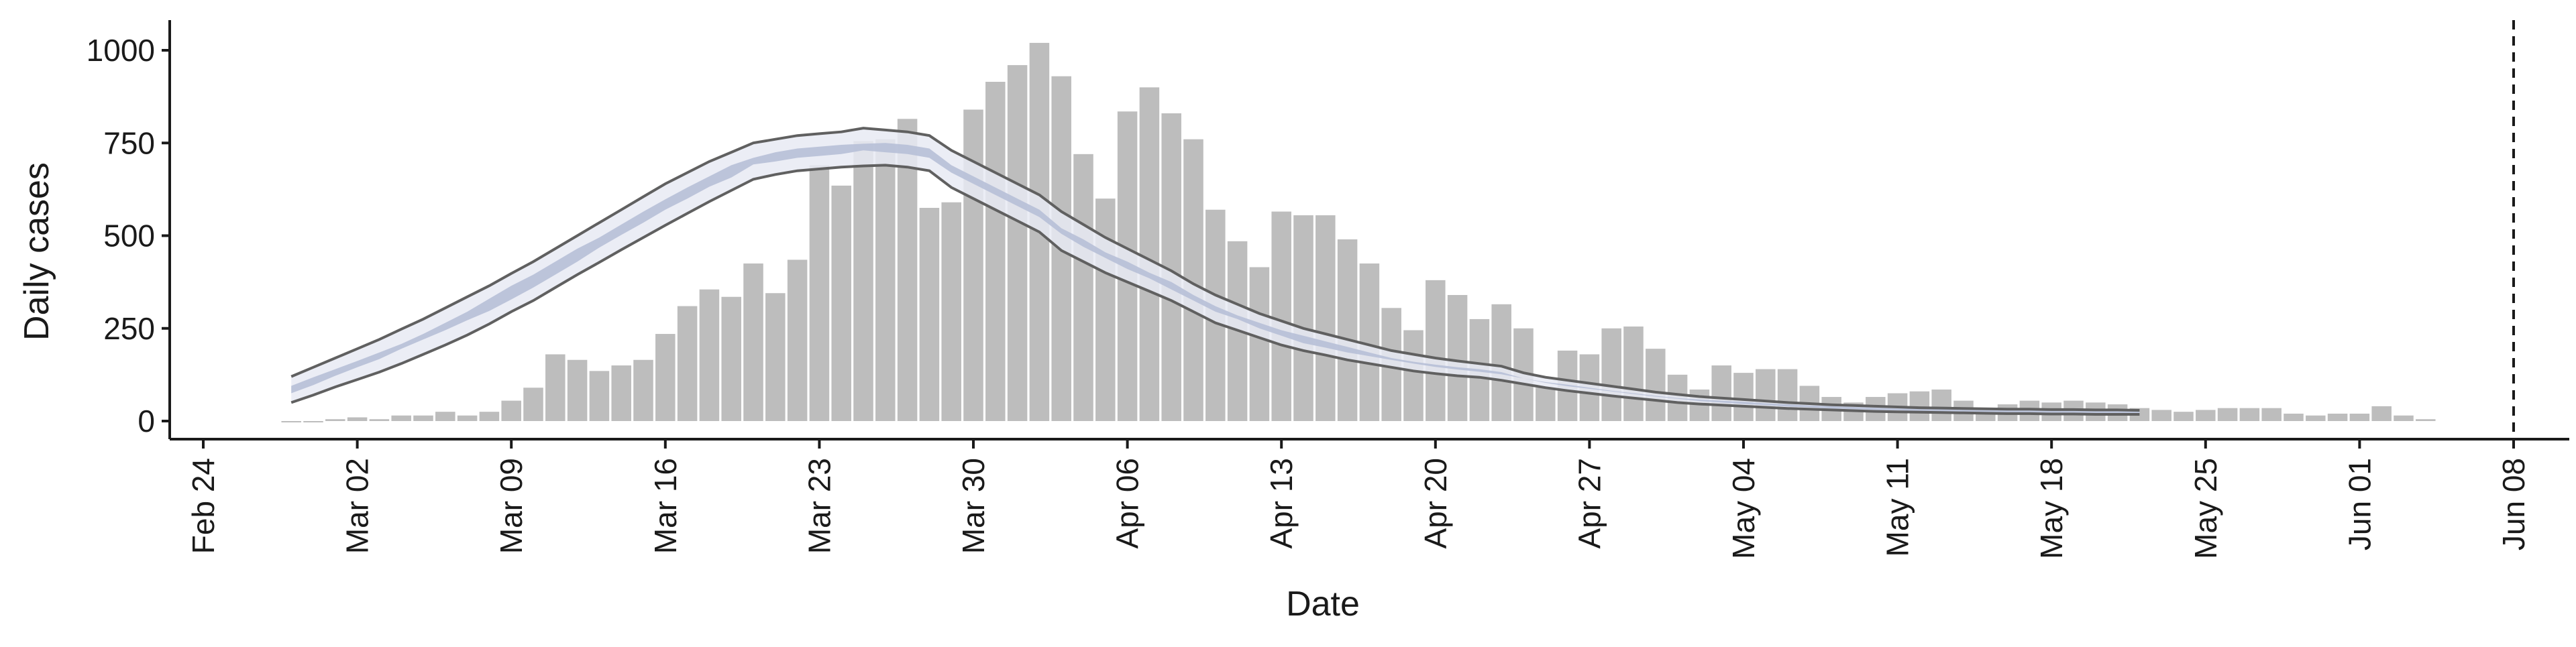 This screenshot has height=647, width=2576. Describe the element at coordinates (2513, 504) in the screenshot. I see `x-tick-label: Jun 08` at that location.